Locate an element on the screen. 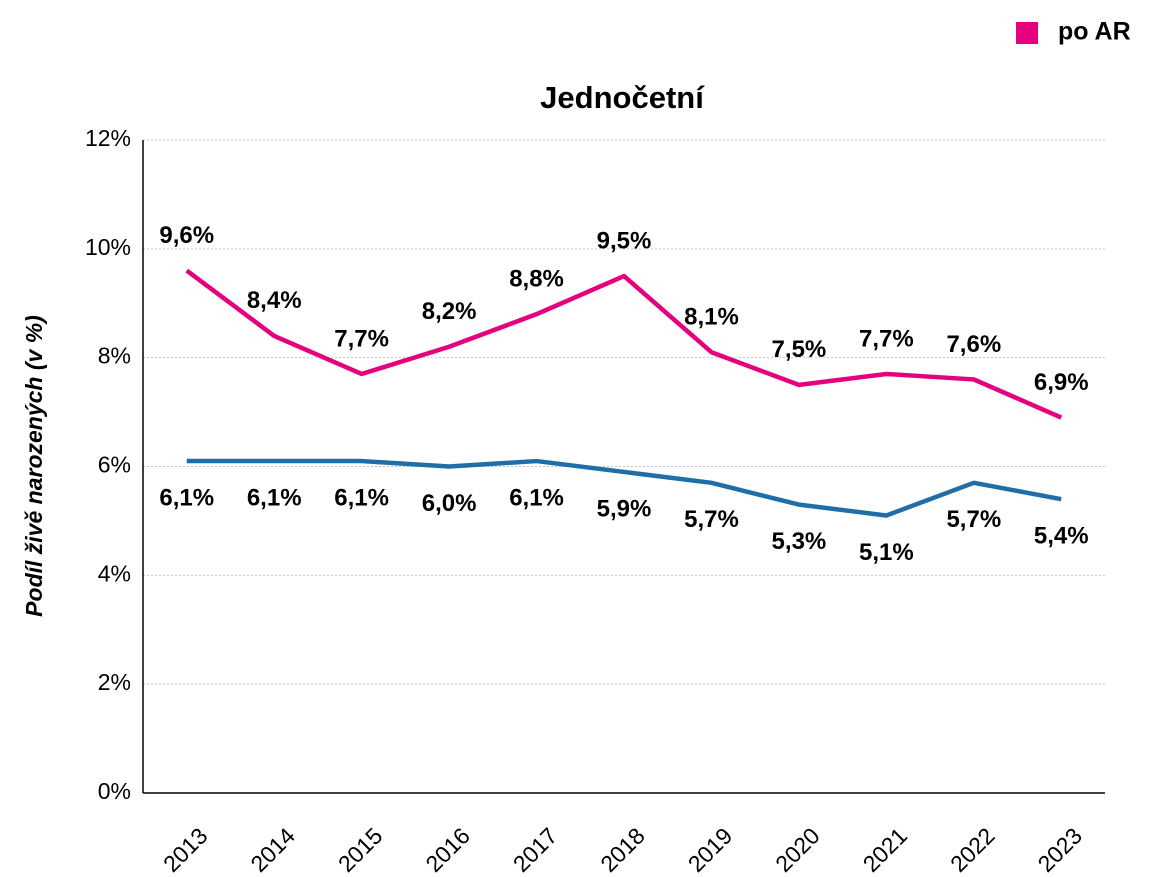 This screenshot has height=877, width=1160. y-tick-label: 0% is located at coordinates (114, 791).